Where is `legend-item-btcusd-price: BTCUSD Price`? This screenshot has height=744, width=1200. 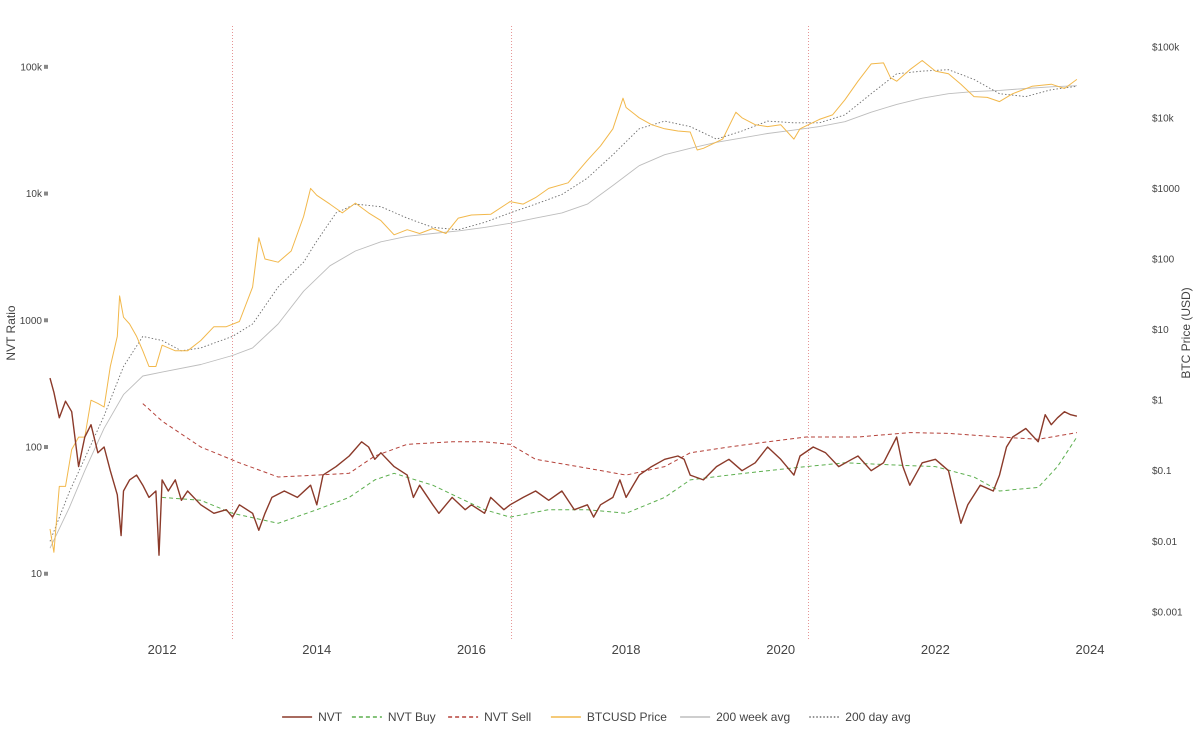 legend-item-btcusd-price: BTCUSD Price is located at coordinates (608, 717).